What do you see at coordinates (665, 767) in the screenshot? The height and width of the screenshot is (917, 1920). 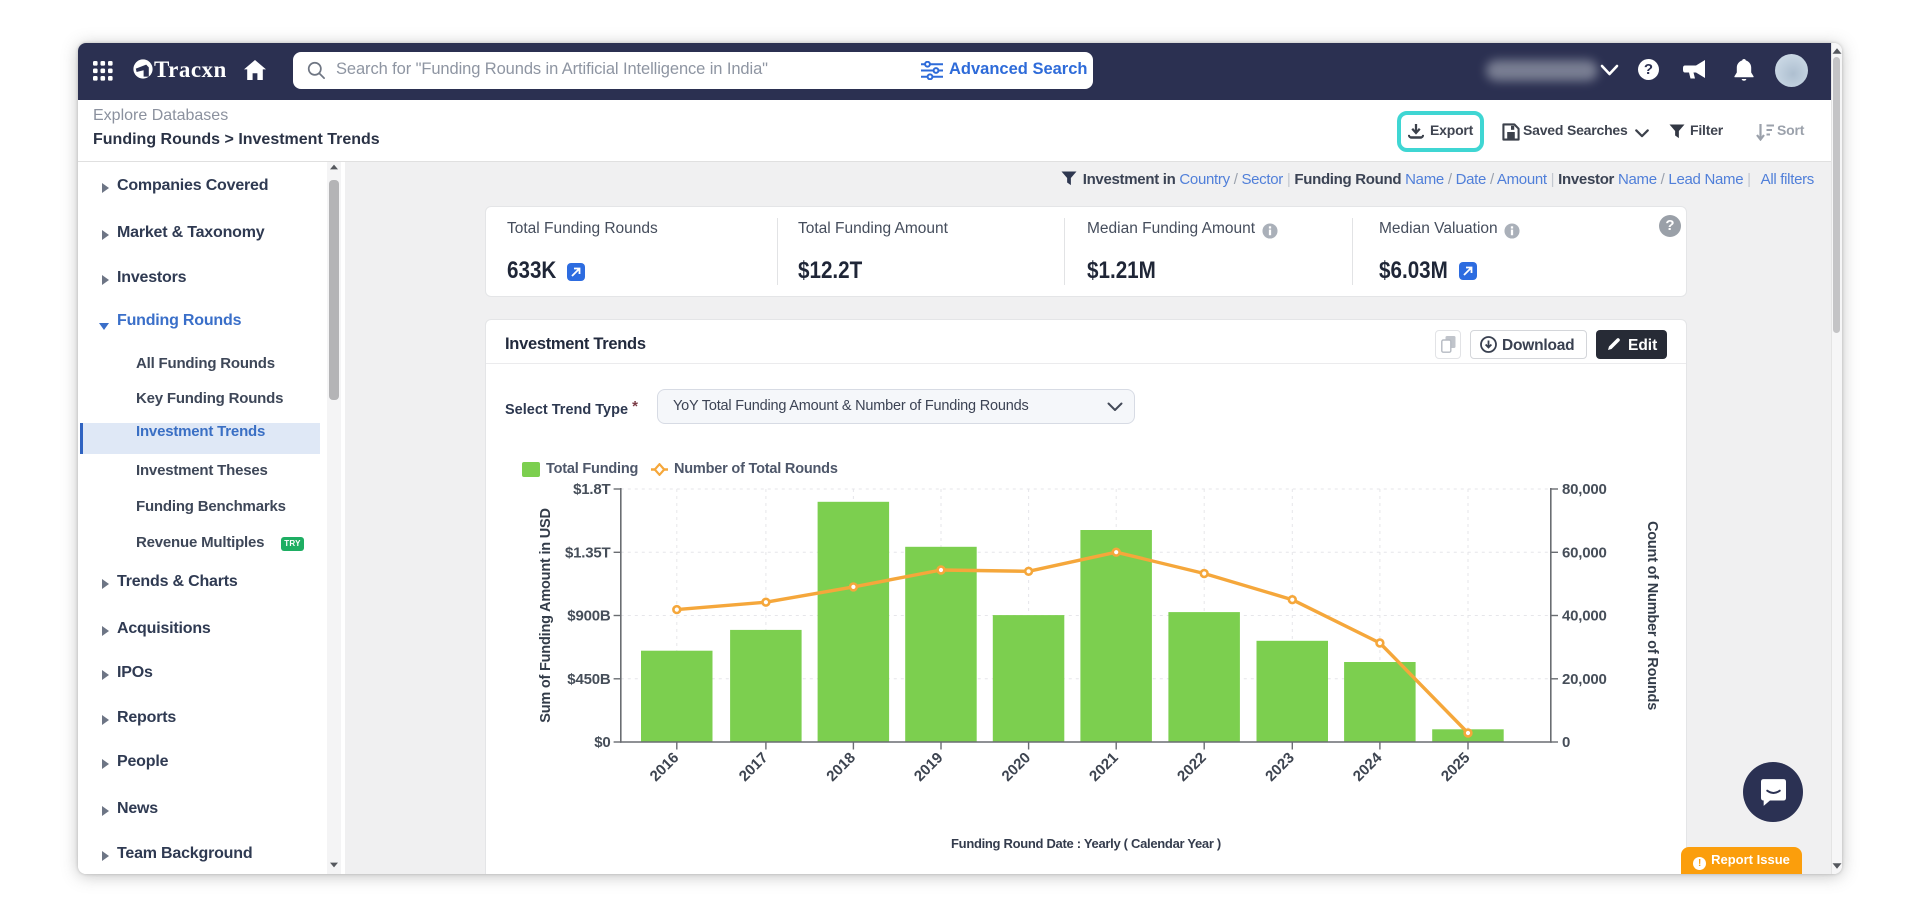 I see `svg-text: 2016` at bounding box center [665, 767].